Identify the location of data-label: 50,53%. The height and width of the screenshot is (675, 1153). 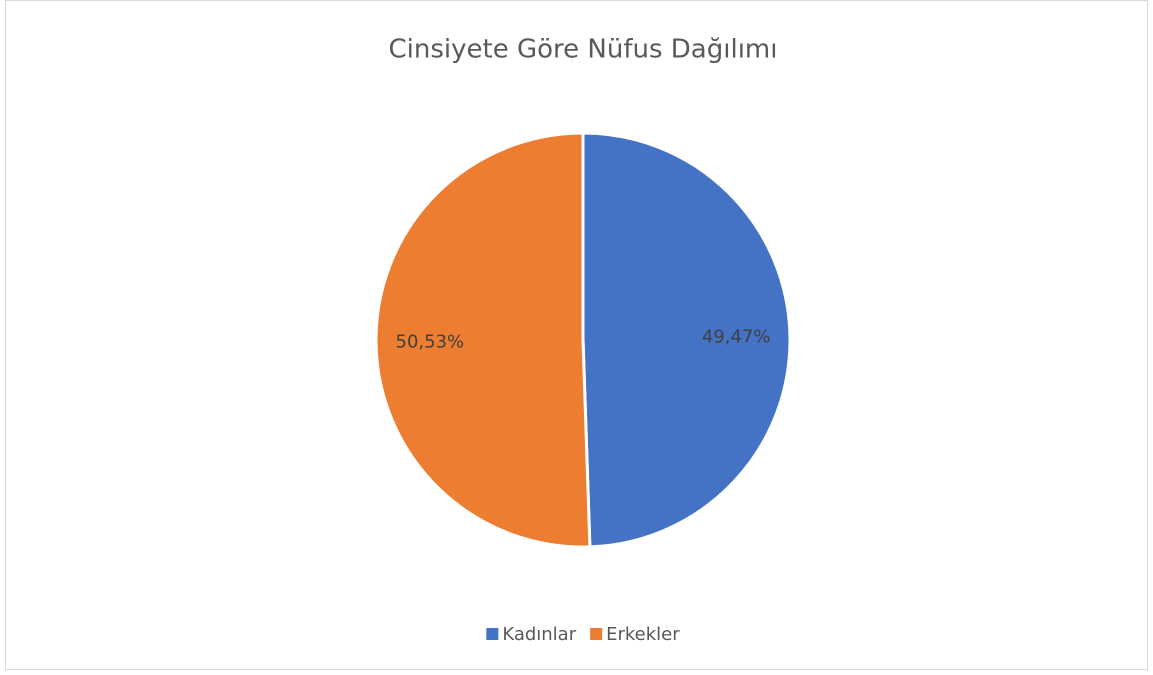
(430, 342).